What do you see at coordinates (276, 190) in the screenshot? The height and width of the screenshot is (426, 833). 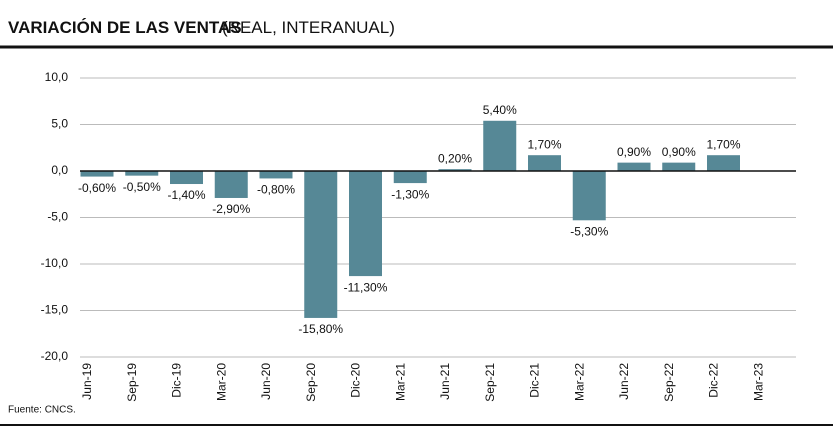 I see `value-label: -0,80%` at bounding box center [276, 190].